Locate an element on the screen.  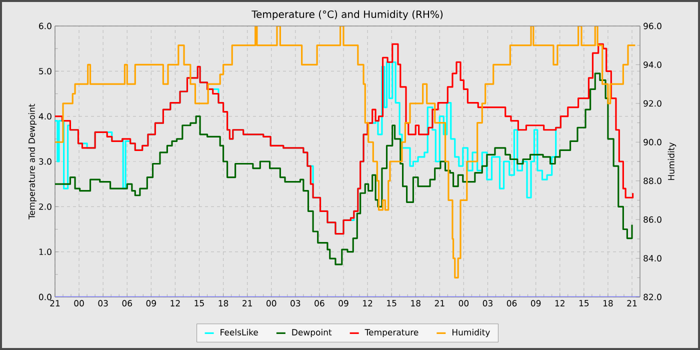
y2-tick-label: 84.0 is located at coordinates (653, 258).